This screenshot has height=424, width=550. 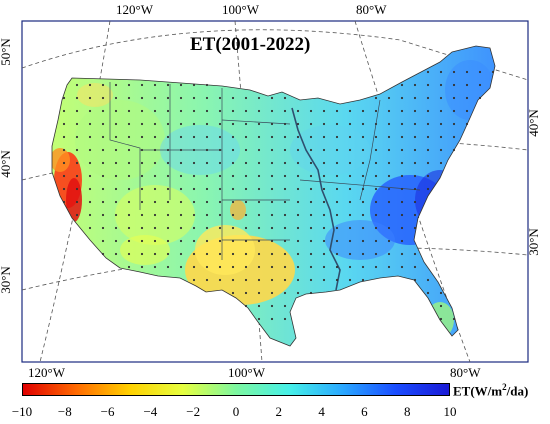 What do you see at coordinates (364, 411) in the screenshot?
I see `colorbar-tick-label: 6` at bounding box center [364, 411].